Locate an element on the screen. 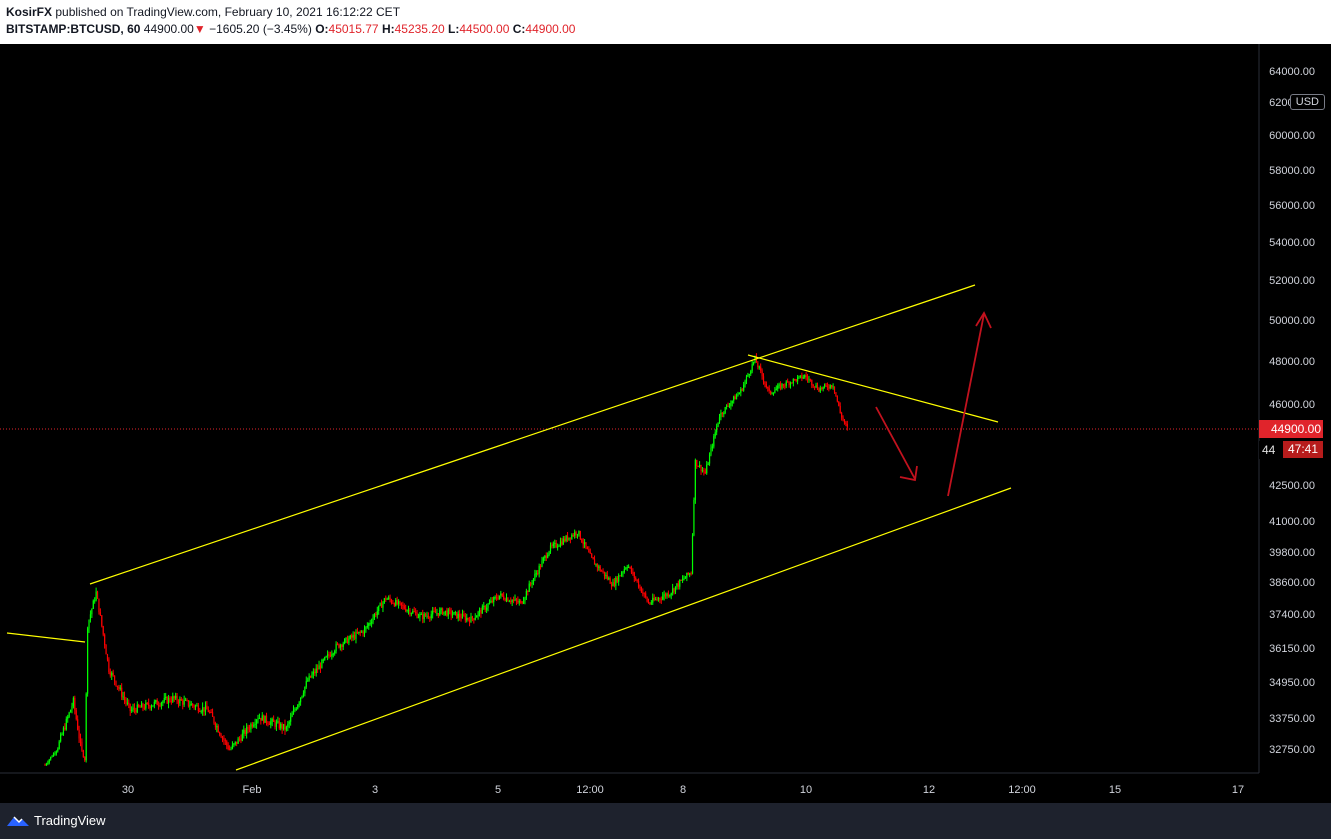 Image resolution: width=1331 pixels, height=839 pixels. currency-label: USD is located at coordinates (1307, 102).